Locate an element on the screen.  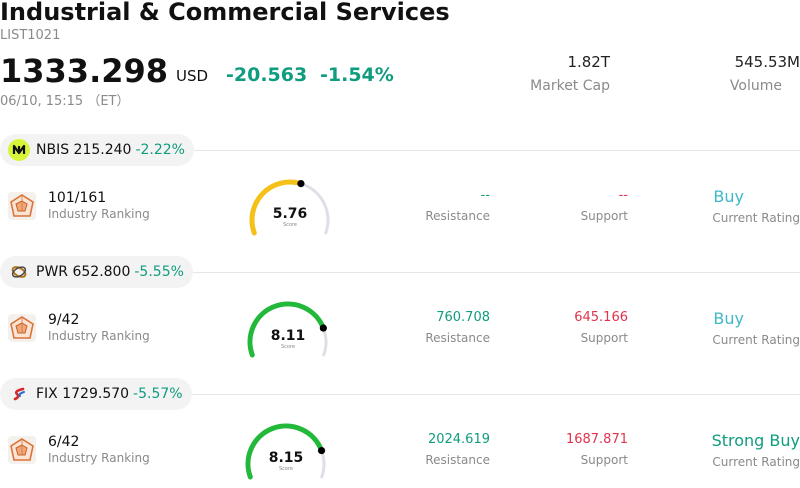
stock-change-percent: -5.57% is located at coordinates (158, 394).